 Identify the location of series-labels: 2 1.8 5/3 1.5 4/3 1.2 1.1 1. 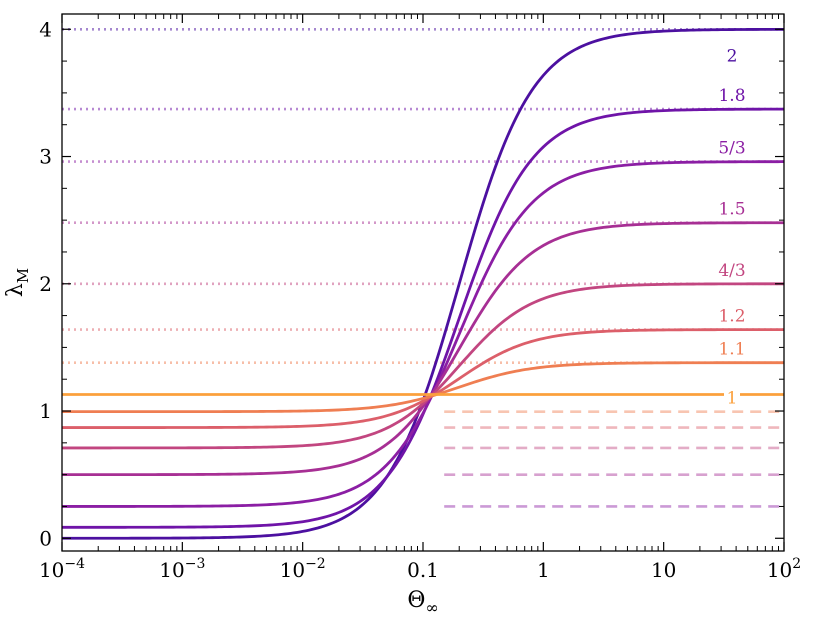
(731, 227).